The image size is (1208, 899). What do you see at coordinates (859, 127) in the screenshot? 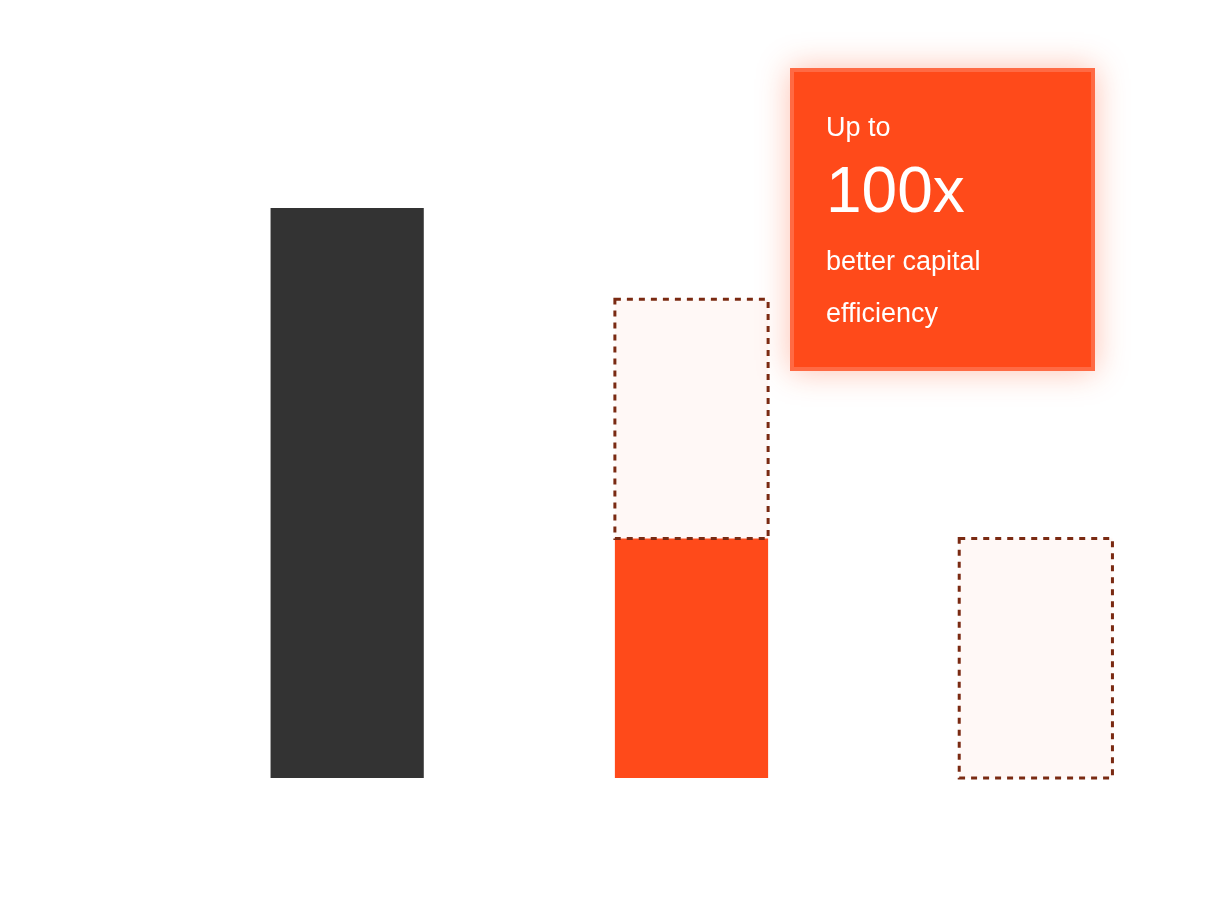
I see `text: Up to` at bounding box center [859, 127].